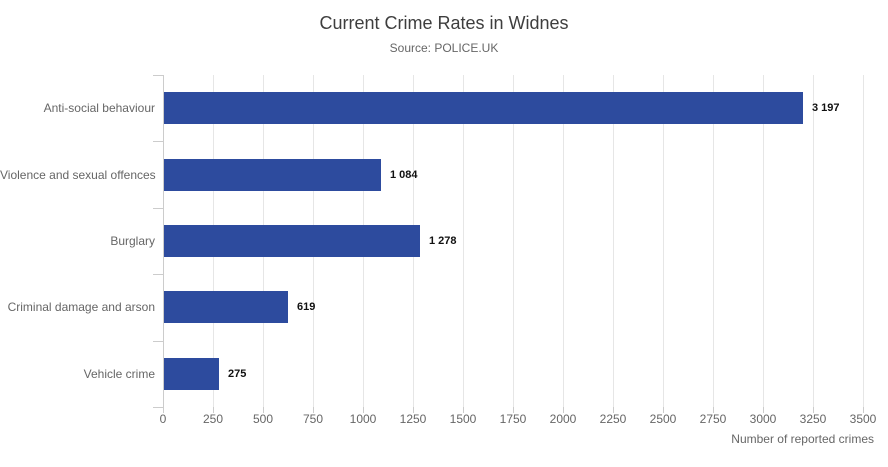 This screenshot has height=467, width=888. Describe the element at coordinates (463, 419) in the screenshot. I see `x-tick-label: 1500` at that location.